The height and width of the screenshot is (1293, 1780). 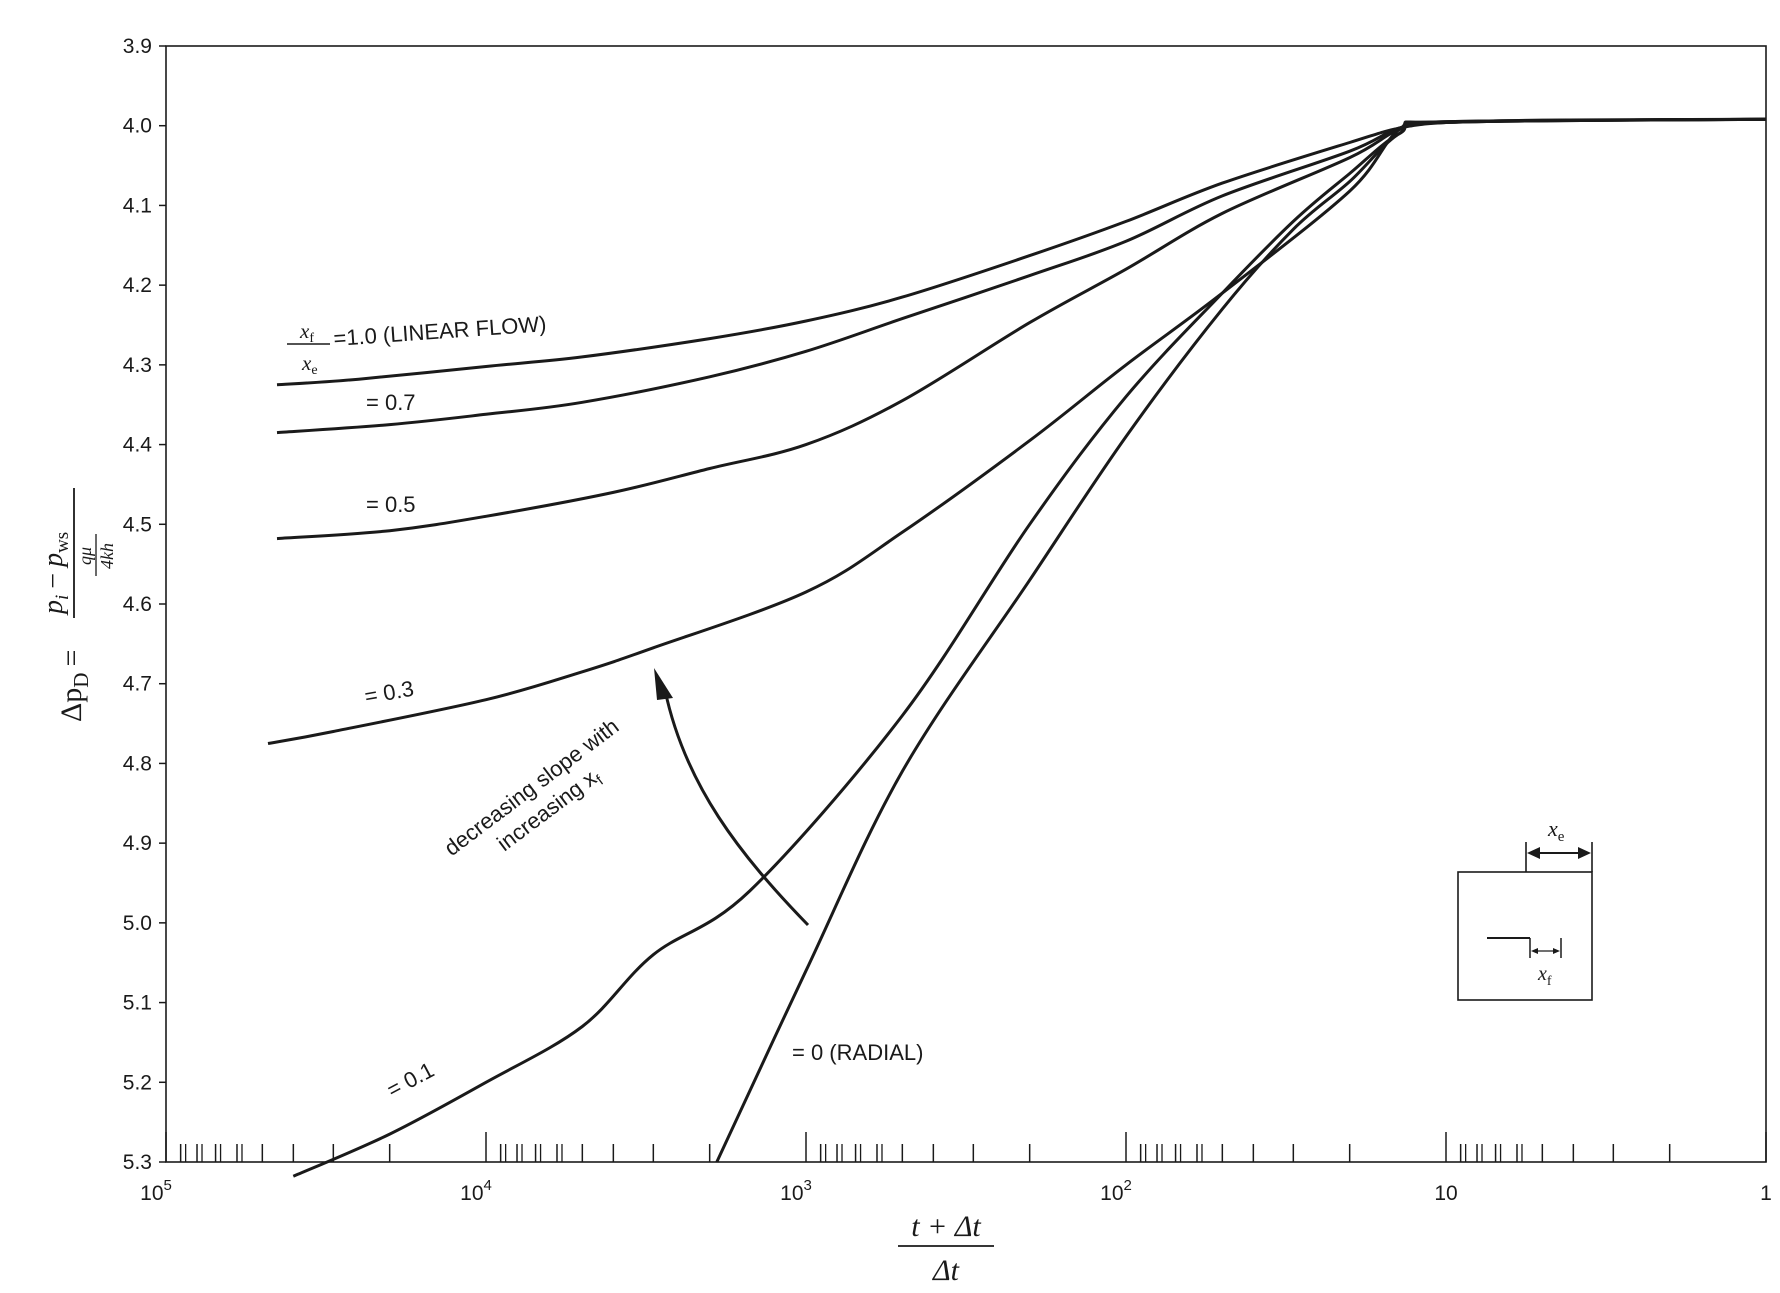 I want to click on series-linear-xf: x, so click(x=304, y=331).